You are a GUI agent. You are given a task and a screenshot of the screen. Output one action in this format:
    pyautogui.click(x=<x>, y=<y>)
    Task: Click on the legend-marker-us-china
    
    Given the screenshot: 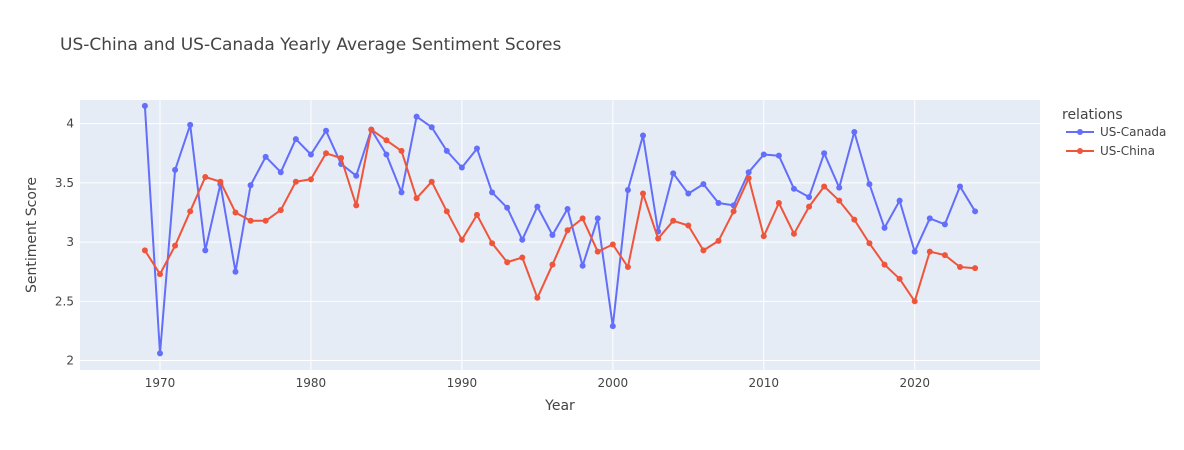 What is the action you would take?
    pyautogui.click(x=1080, y=151)
    